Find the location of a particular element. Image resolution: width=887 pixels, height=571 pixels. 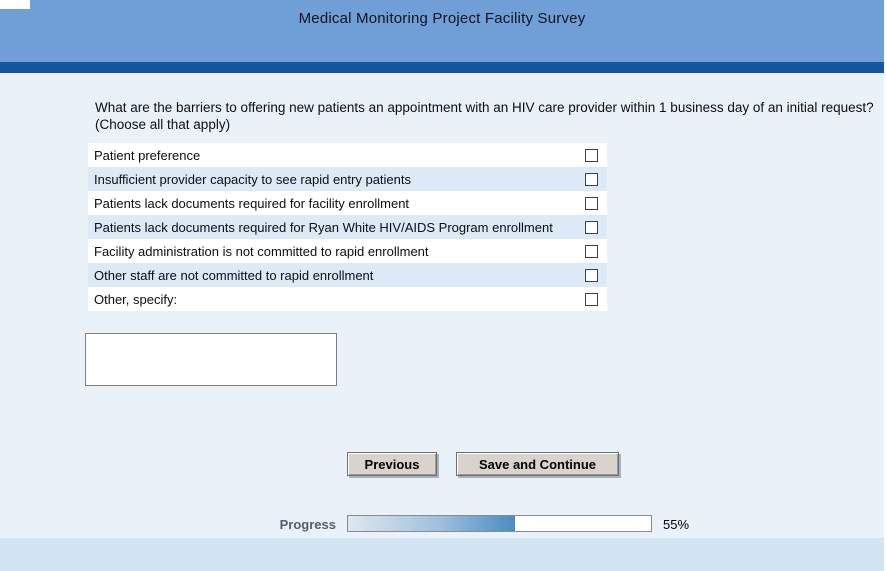

option-label: Patient preference is located at coordinates (147, 155).